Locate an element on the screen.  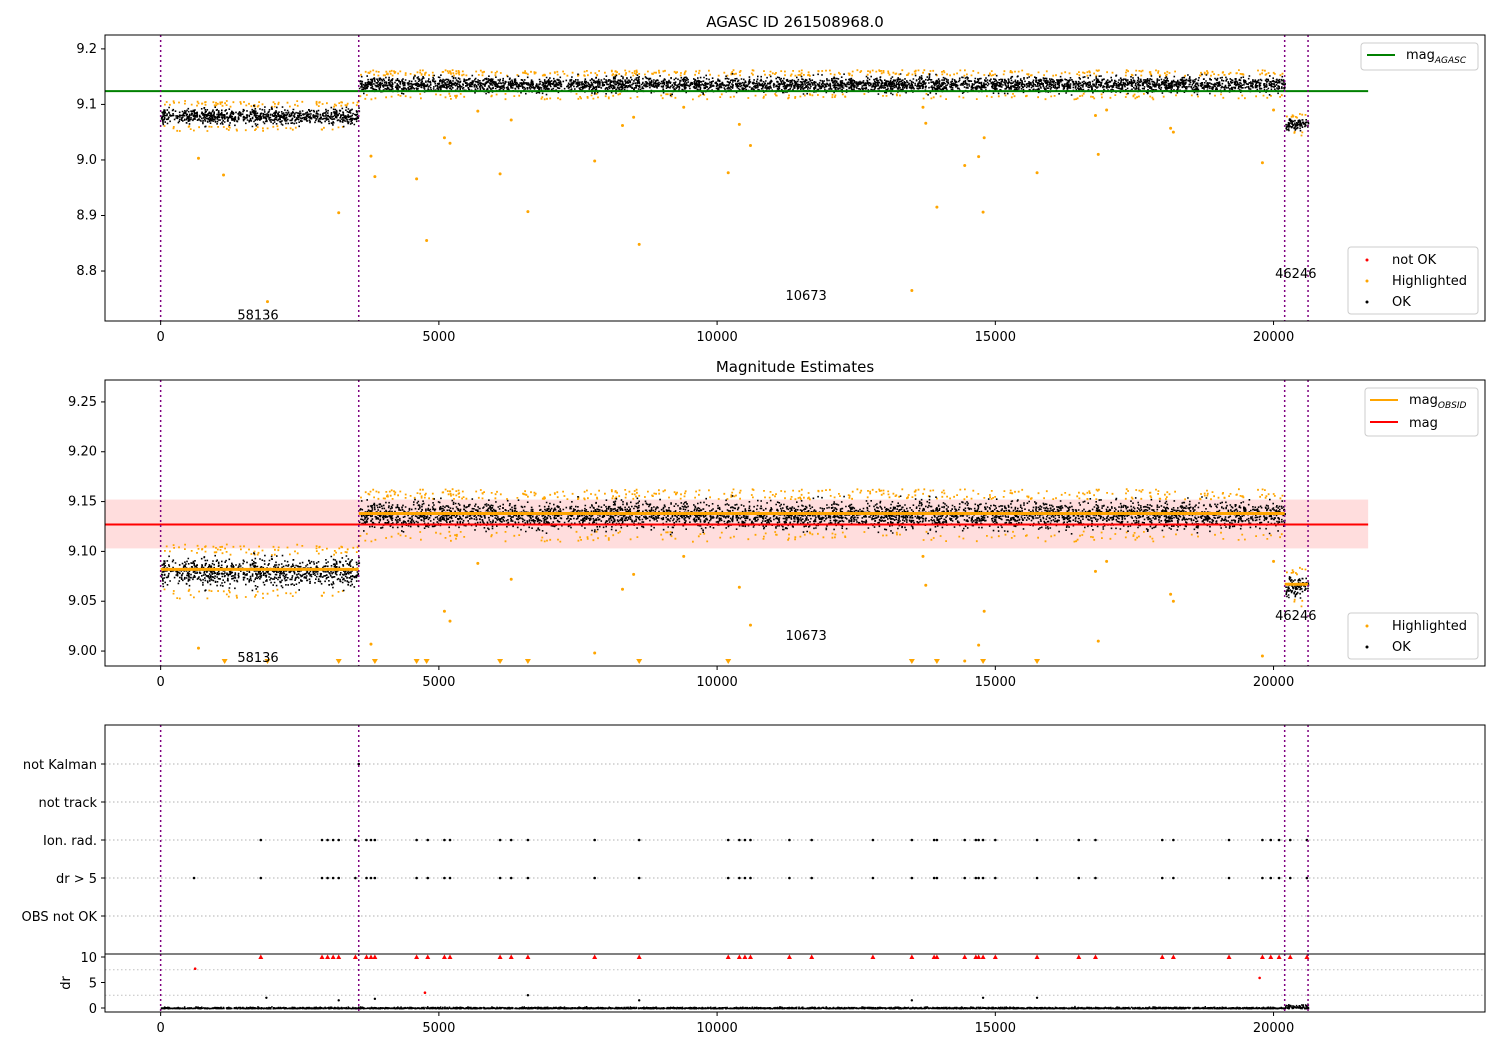
p4-xtick-label-1: 5000 is located at coordinates (438, 1028).